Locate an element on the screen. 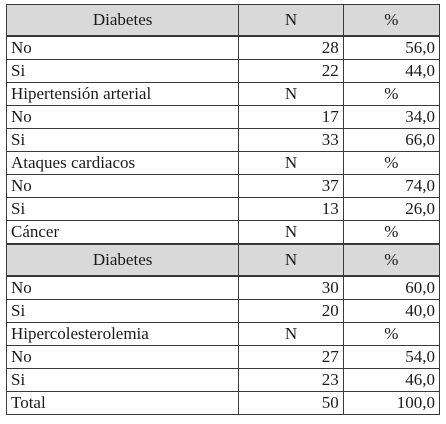 This screenshot has height=424, width=446. row-count: 30 is located at coordinates (291, 287).